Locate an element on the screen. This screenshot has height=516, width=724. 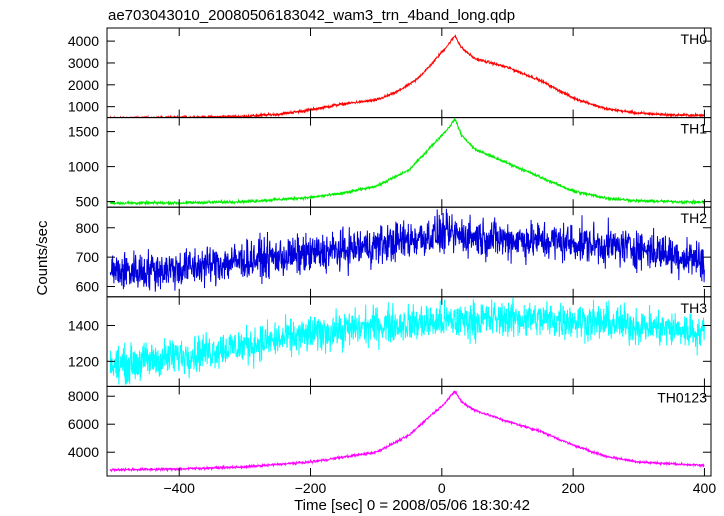
x-tick-label: 0 is located at coordinates (442, 488).